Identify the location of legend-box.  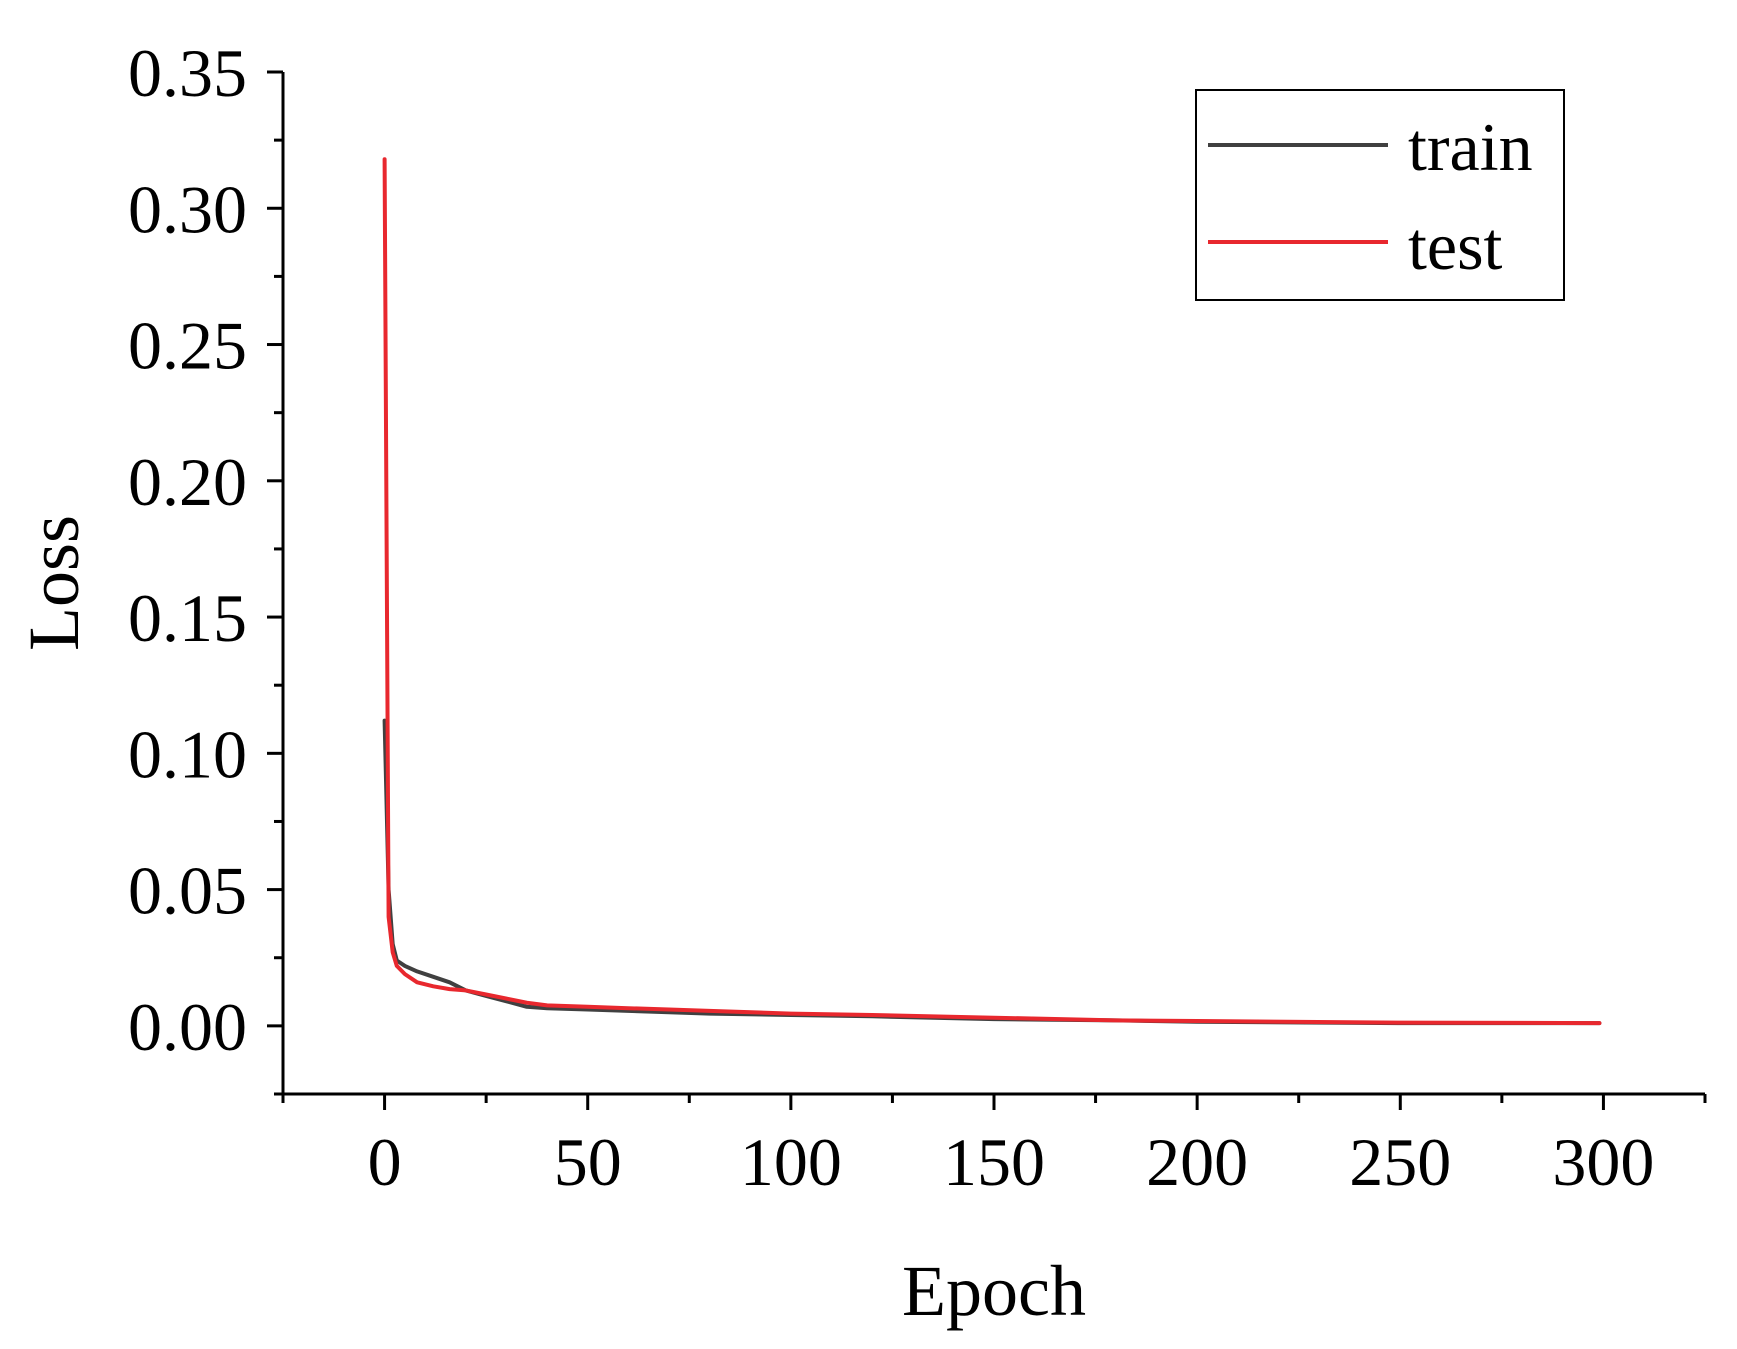
(1380, 195).